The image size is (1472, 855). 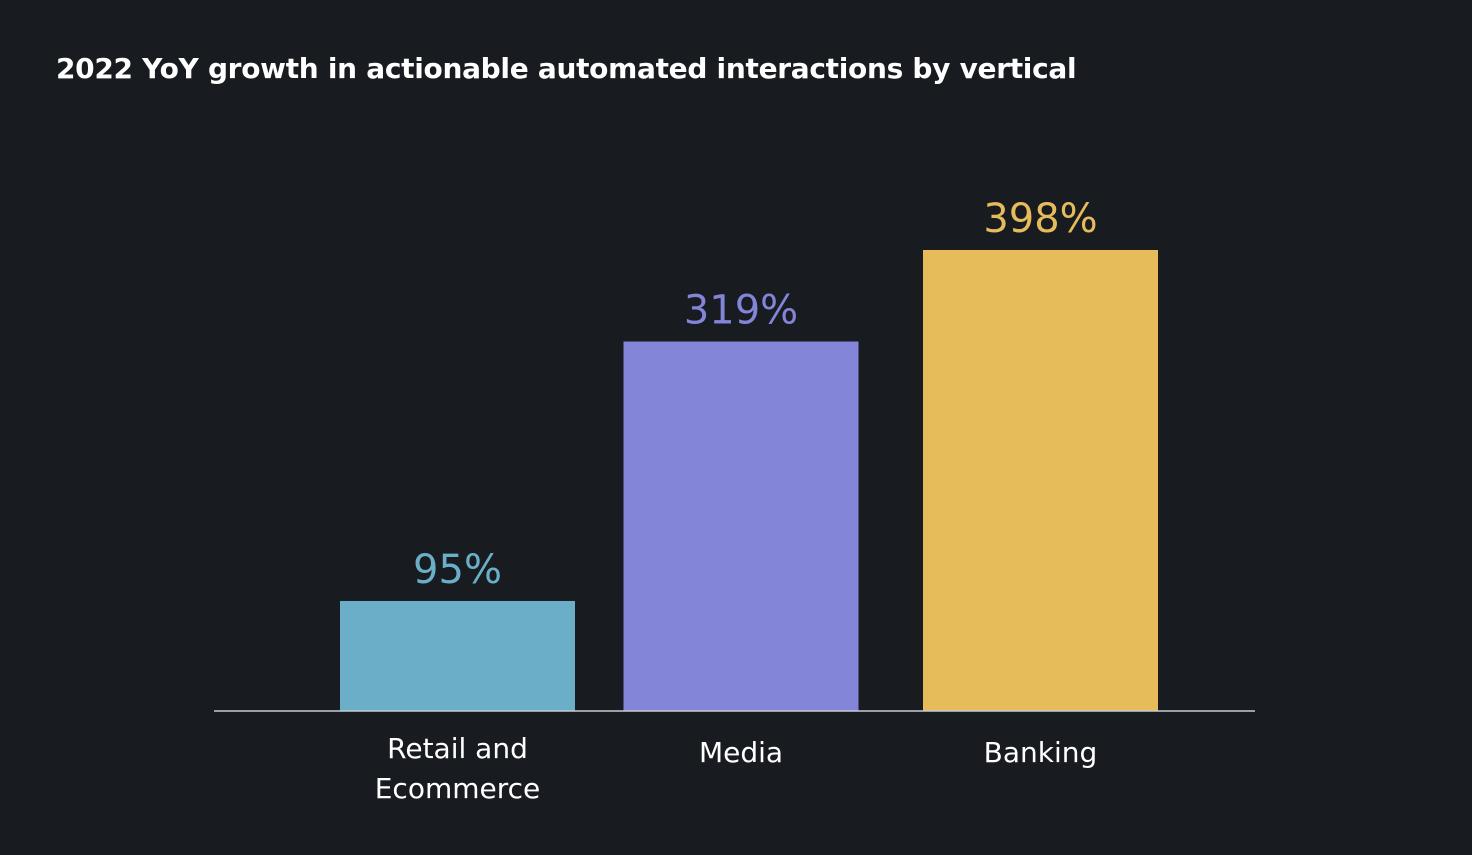 What do you see at coordinates (457, 570) in the screenshot?
I see `value-label-0: 95%` at bounding box center [457, 570].